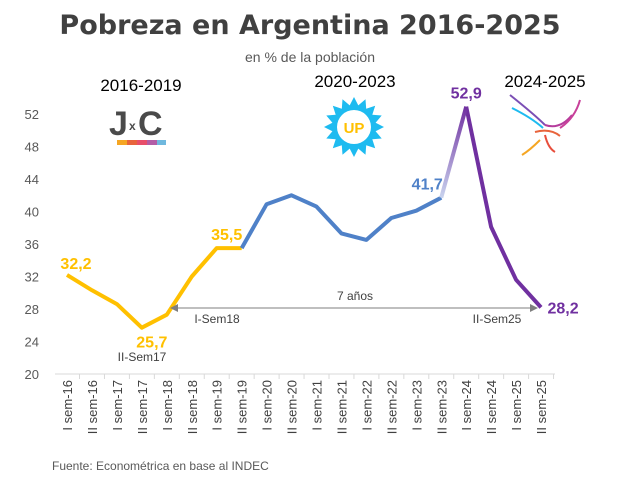 This screenshot has height=486, width=619. I want to click on x-tick-label: II sem-18, so click(192, 407).